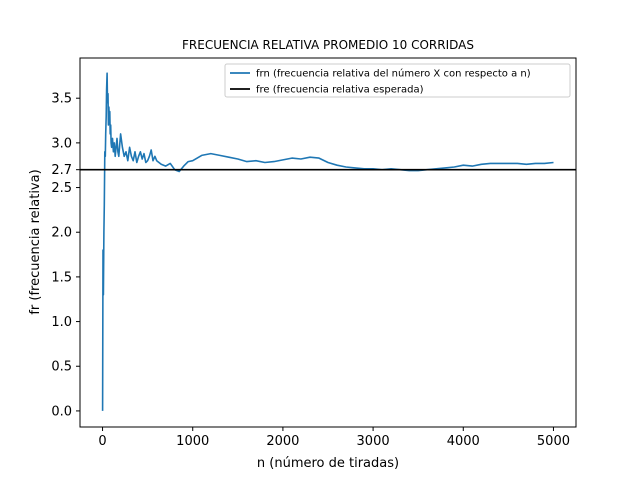 Image resolution: width=640 pixels, height=480 pixels. I want to click on x-tick-label: 2000, so click(282, 441).